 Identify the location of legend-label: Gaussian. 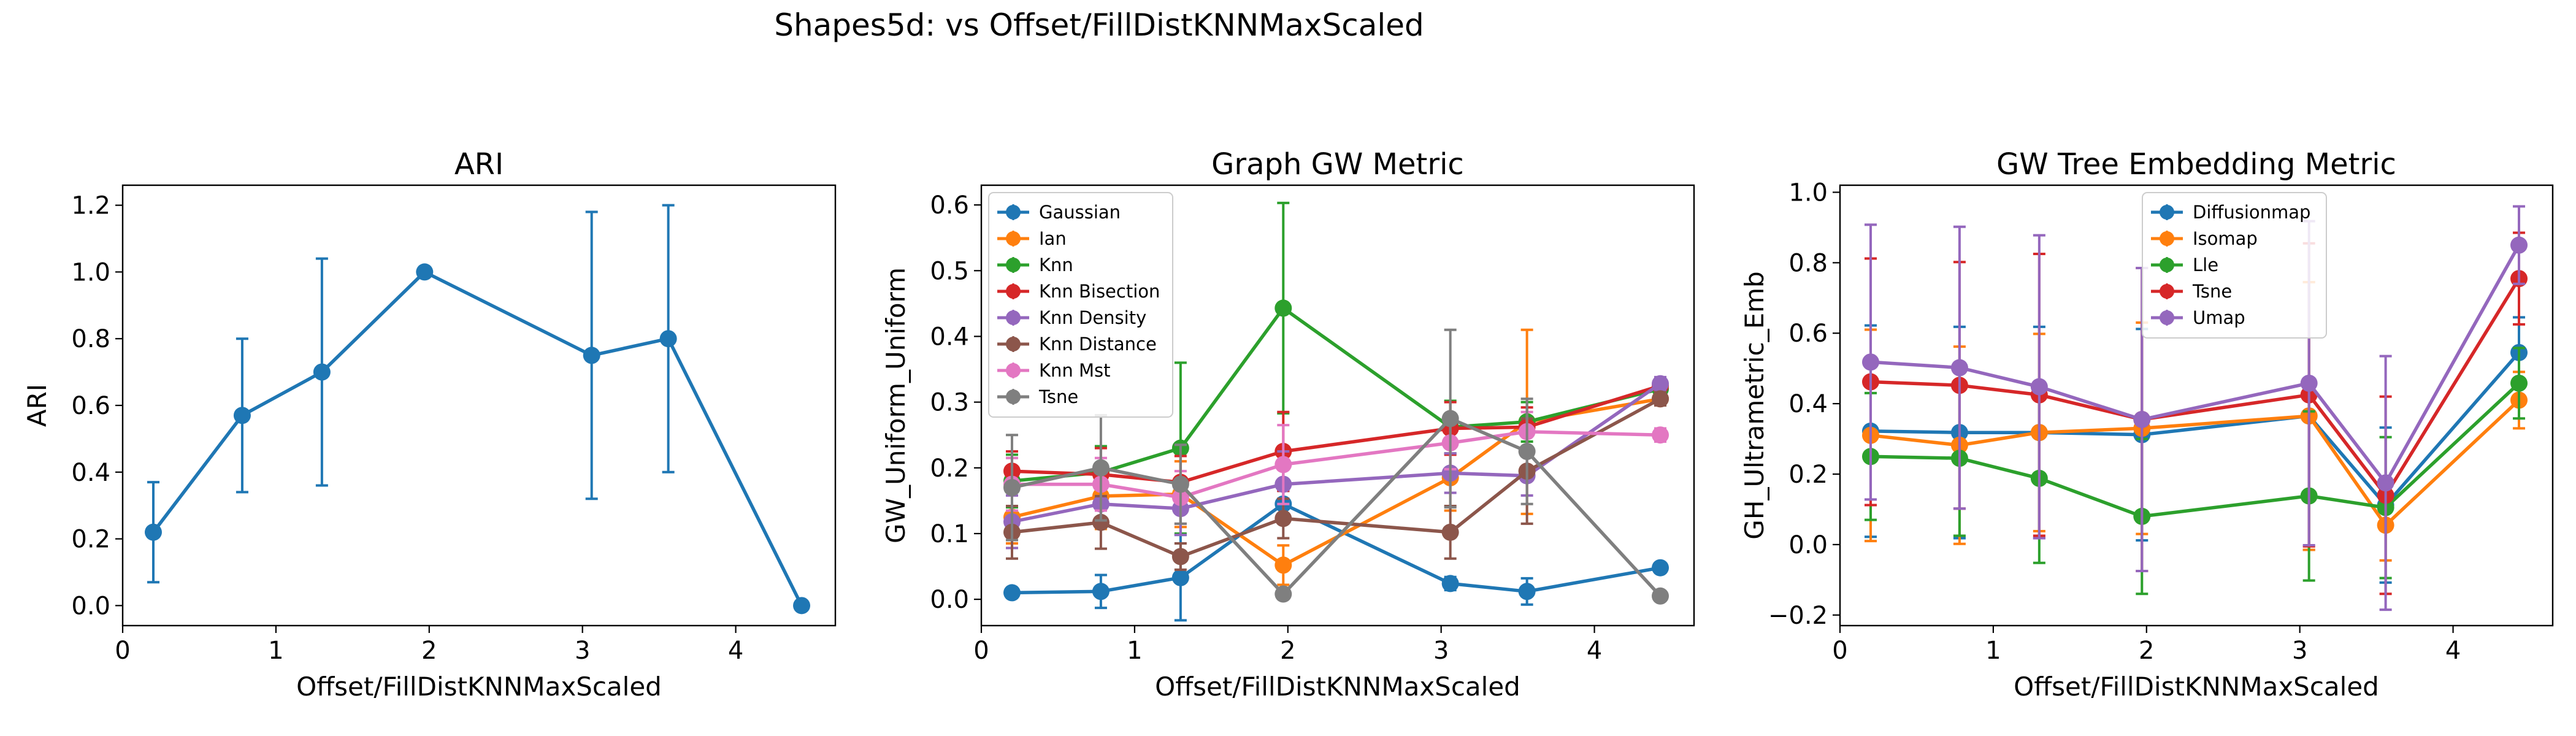
(1080, 212).